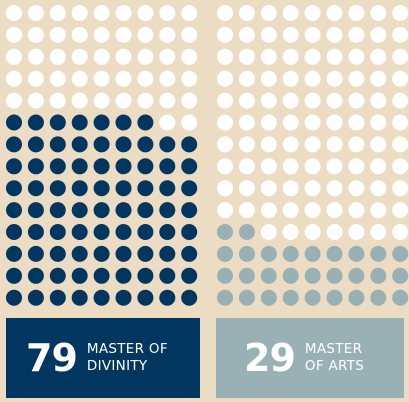 This screenshot has height=402, width=409. What do you see at coordinates (127, 357) in the screenshot?
I see `series-name: MASTER OF DIVINITY` at bounding box center [127, 357].